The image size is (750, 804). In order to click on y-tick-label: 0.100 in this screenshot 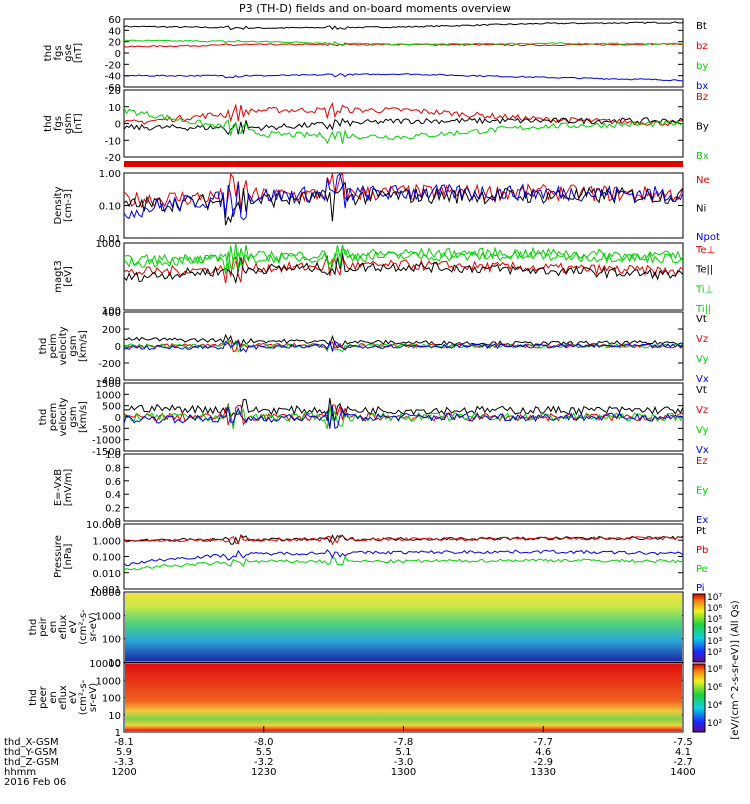, I will do `click(106, 558)`.